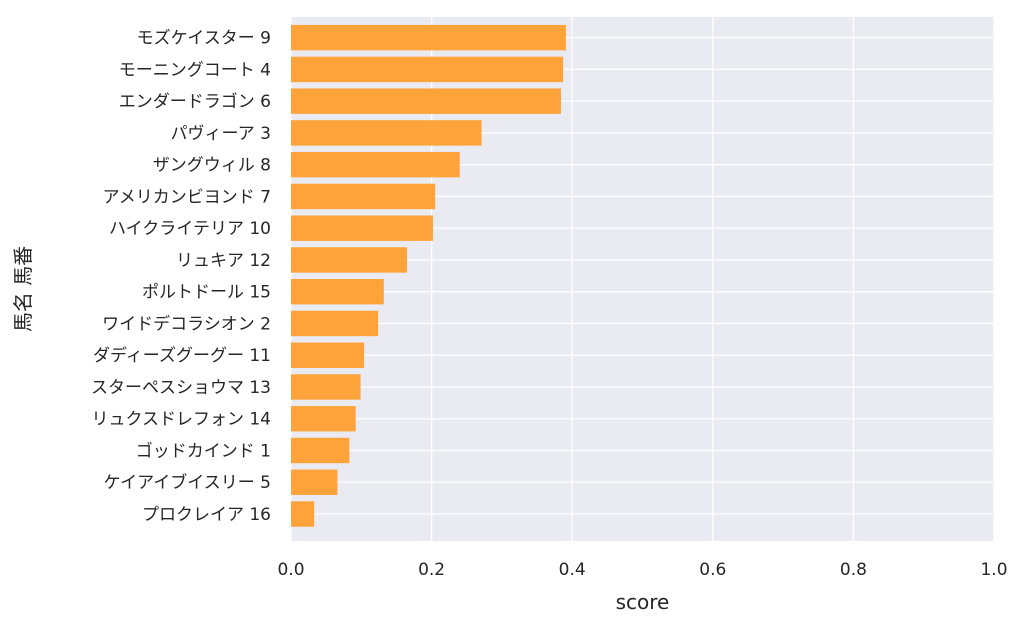 This screenshot has height=627, width=1024. Describe the element at coordinates (220, 134) in the screenshot. I see `category-label: パヴィーア 3` at that location.